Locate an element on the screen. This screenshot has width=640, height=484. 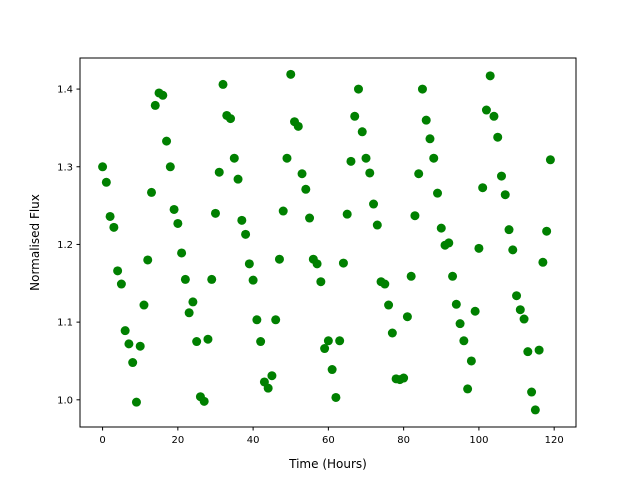
y-axis-ticks: 1.0 1.1 1.2 1.3 1.4 is located at coordinates (68, 245).